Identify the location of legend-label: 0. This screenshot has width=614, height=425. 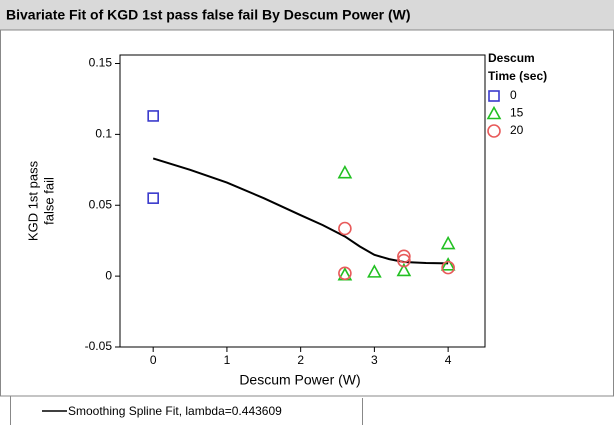
(513, 95).